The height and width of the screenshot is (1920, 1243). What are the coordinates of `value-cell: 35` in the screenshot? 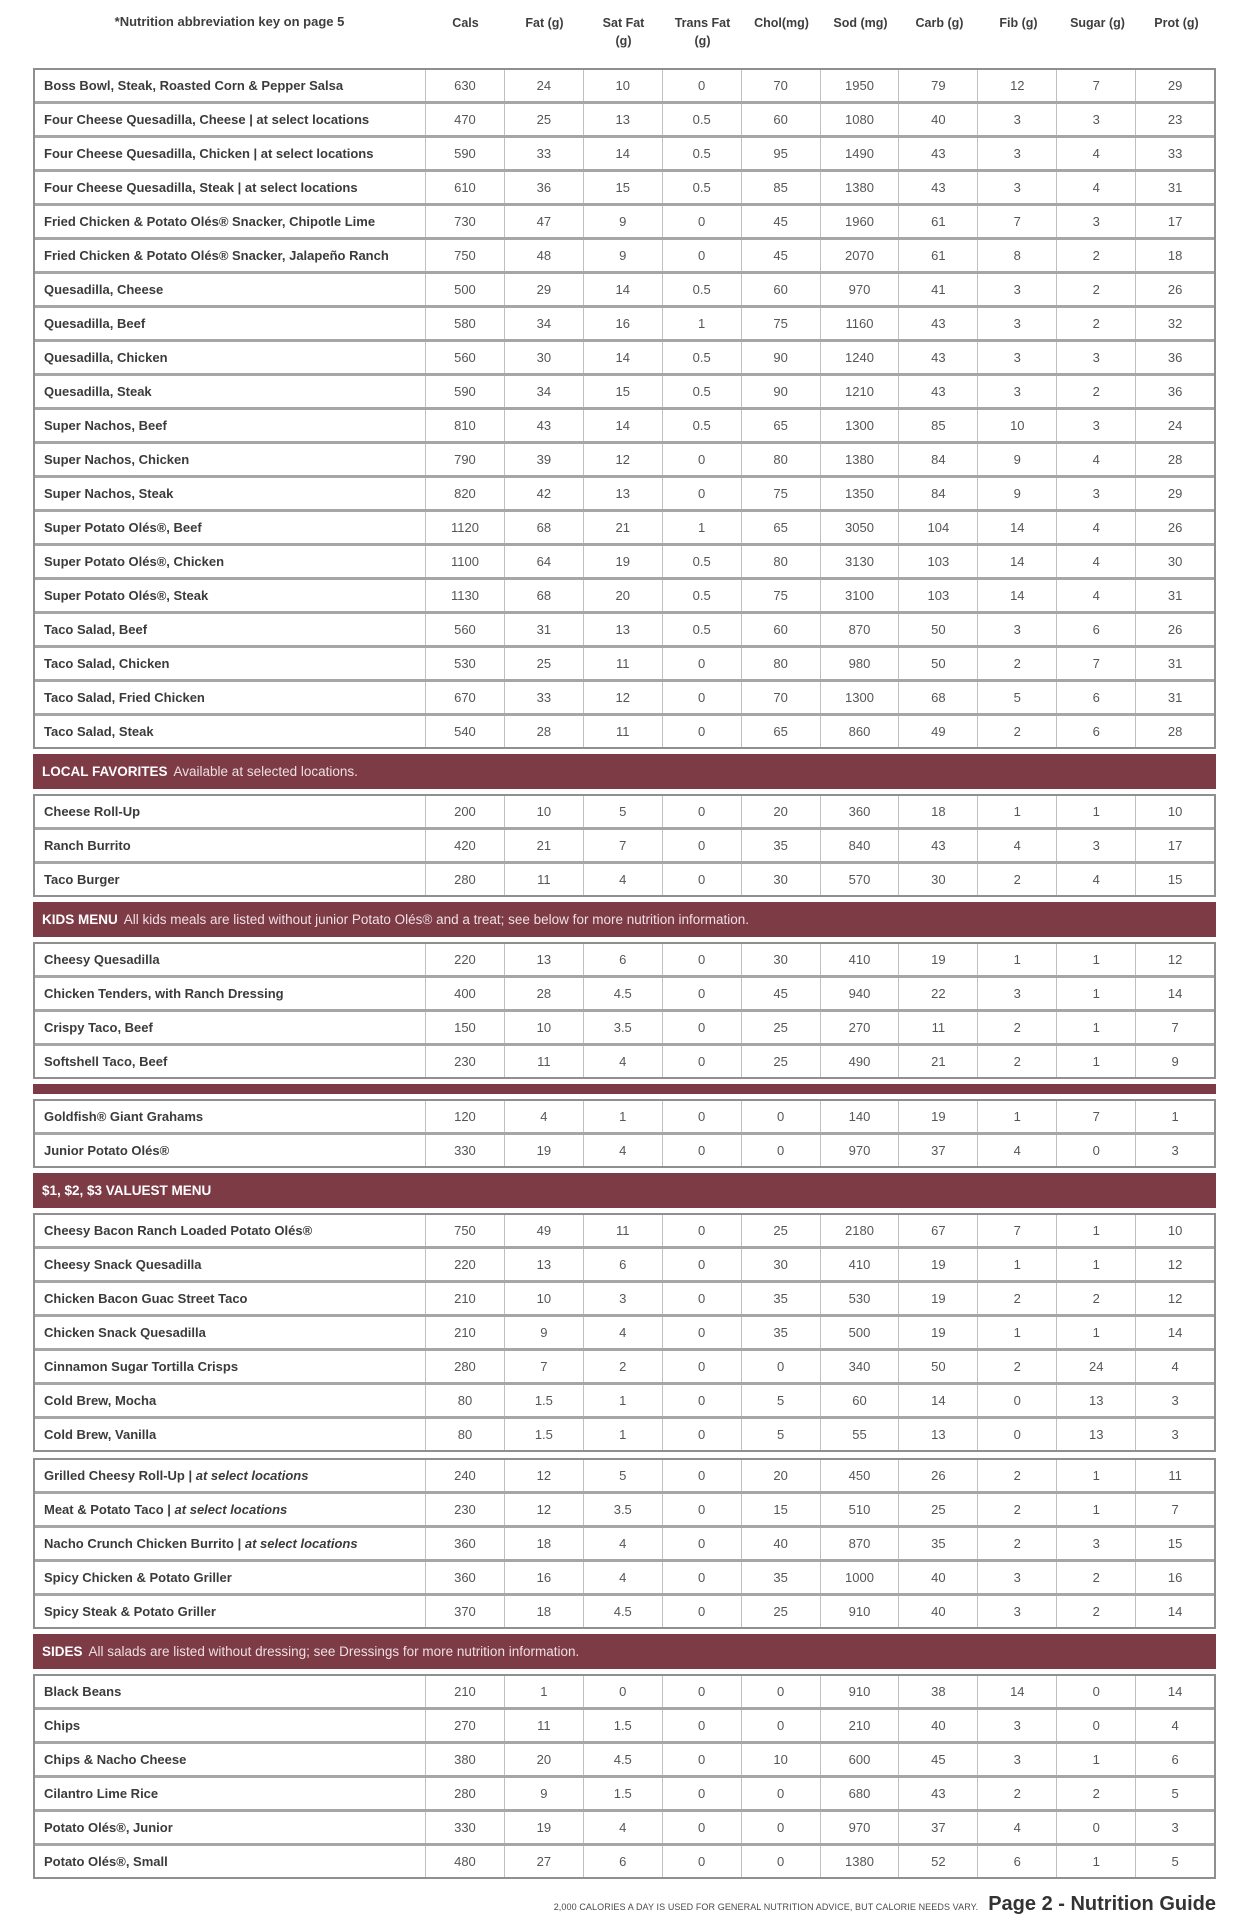 It's located at (939, 1543).